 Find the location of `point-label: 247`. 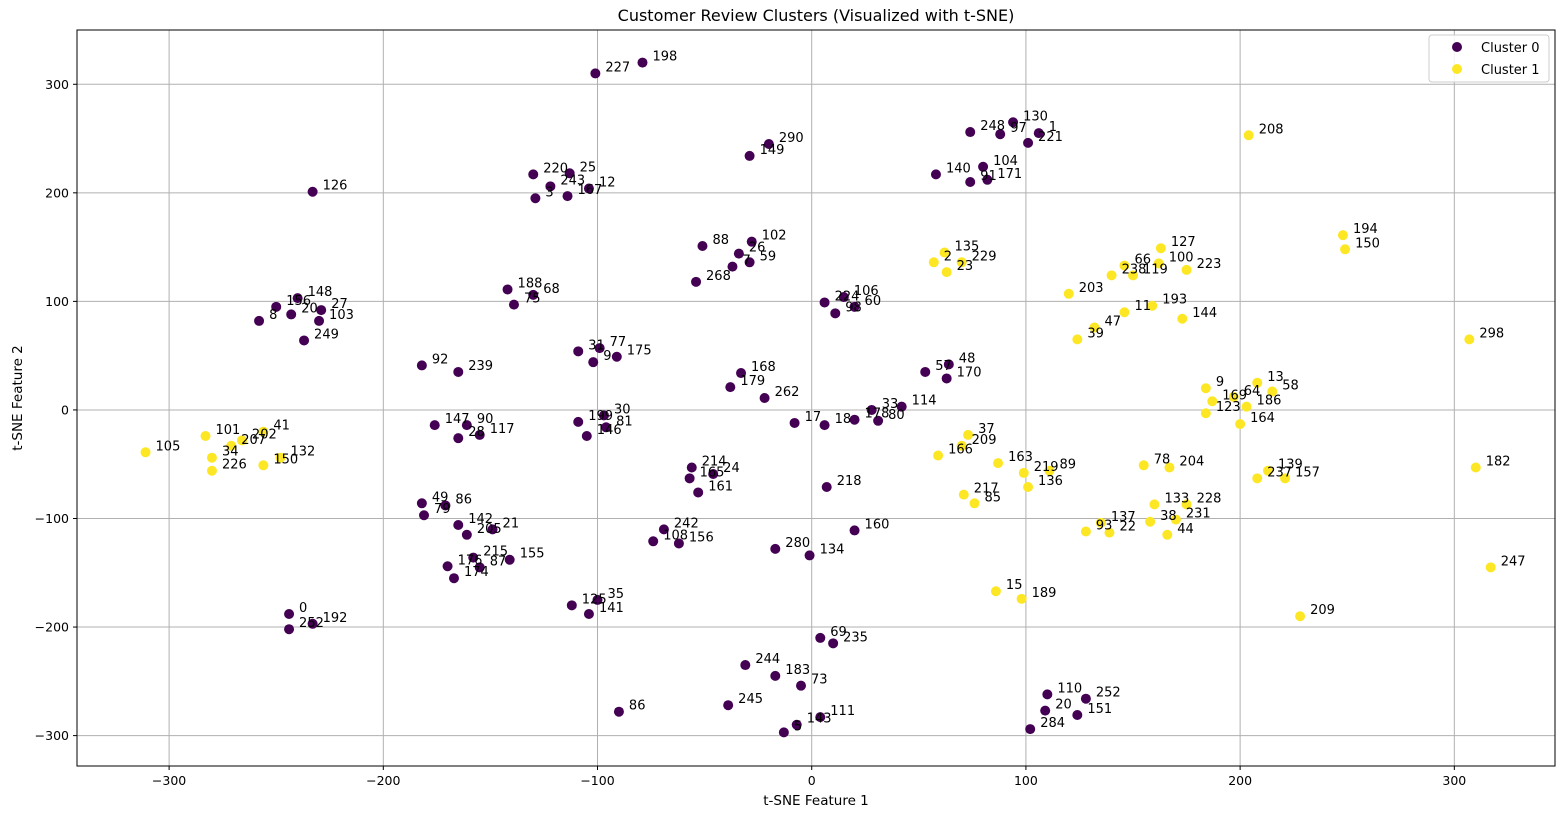

point-label: 247 is located at coordinates (1513, 561).